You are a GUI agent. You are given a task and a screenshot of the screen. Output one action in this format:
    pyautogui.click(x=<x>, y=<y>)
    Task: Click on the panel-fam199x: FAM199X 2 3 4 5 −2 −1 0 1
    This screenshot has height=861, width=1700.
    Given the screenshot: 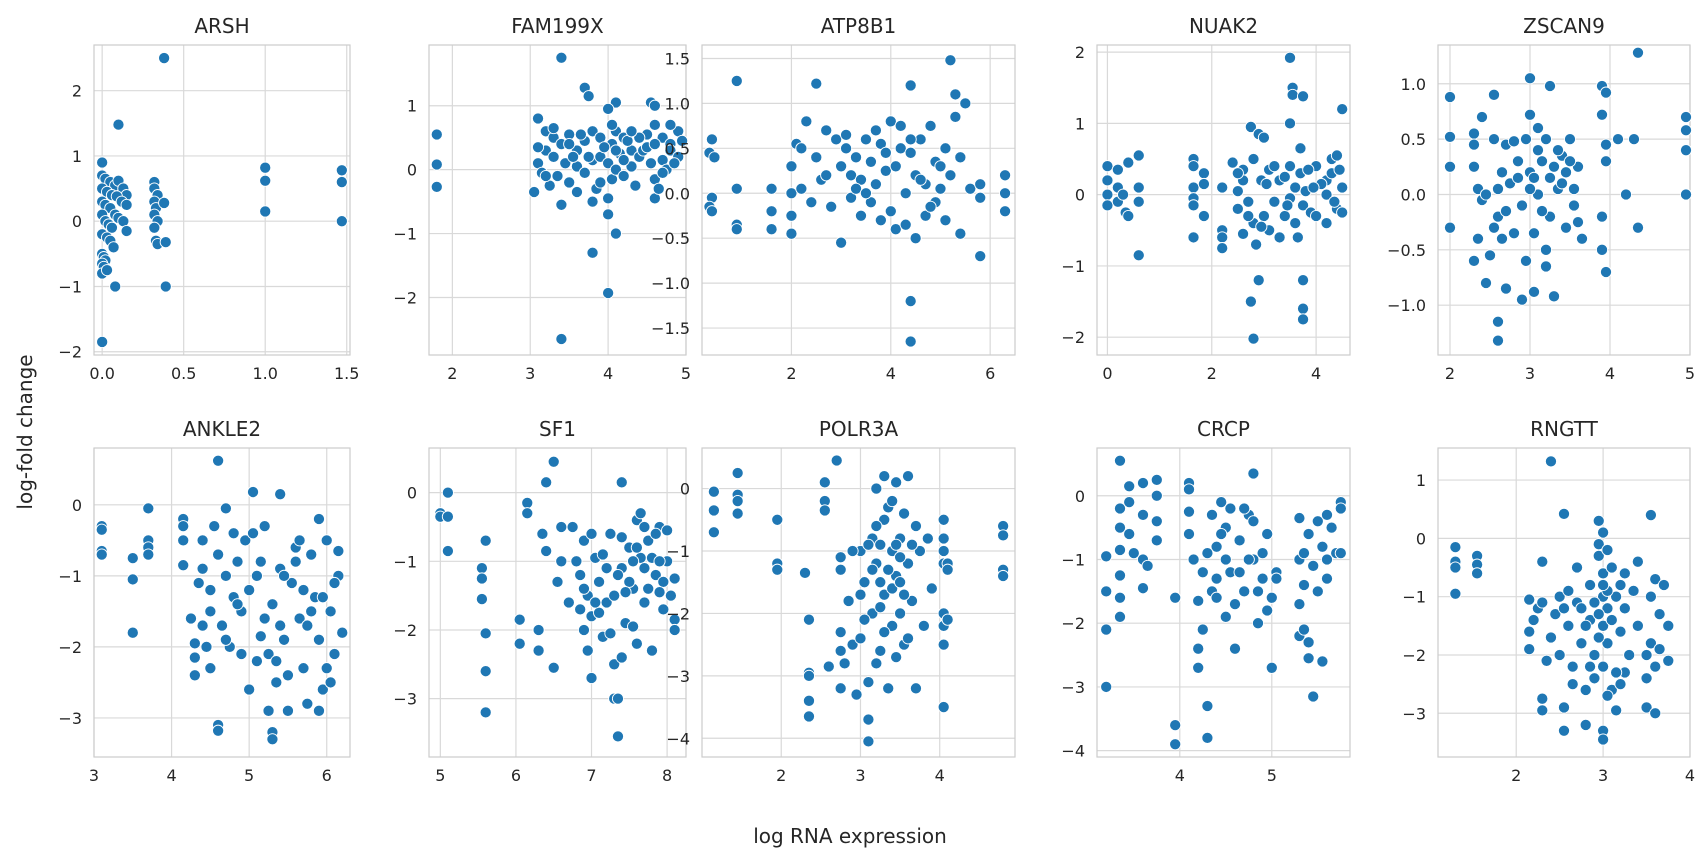 What is the action you would take?
    pyautogui.click(x=542, y=198)
    